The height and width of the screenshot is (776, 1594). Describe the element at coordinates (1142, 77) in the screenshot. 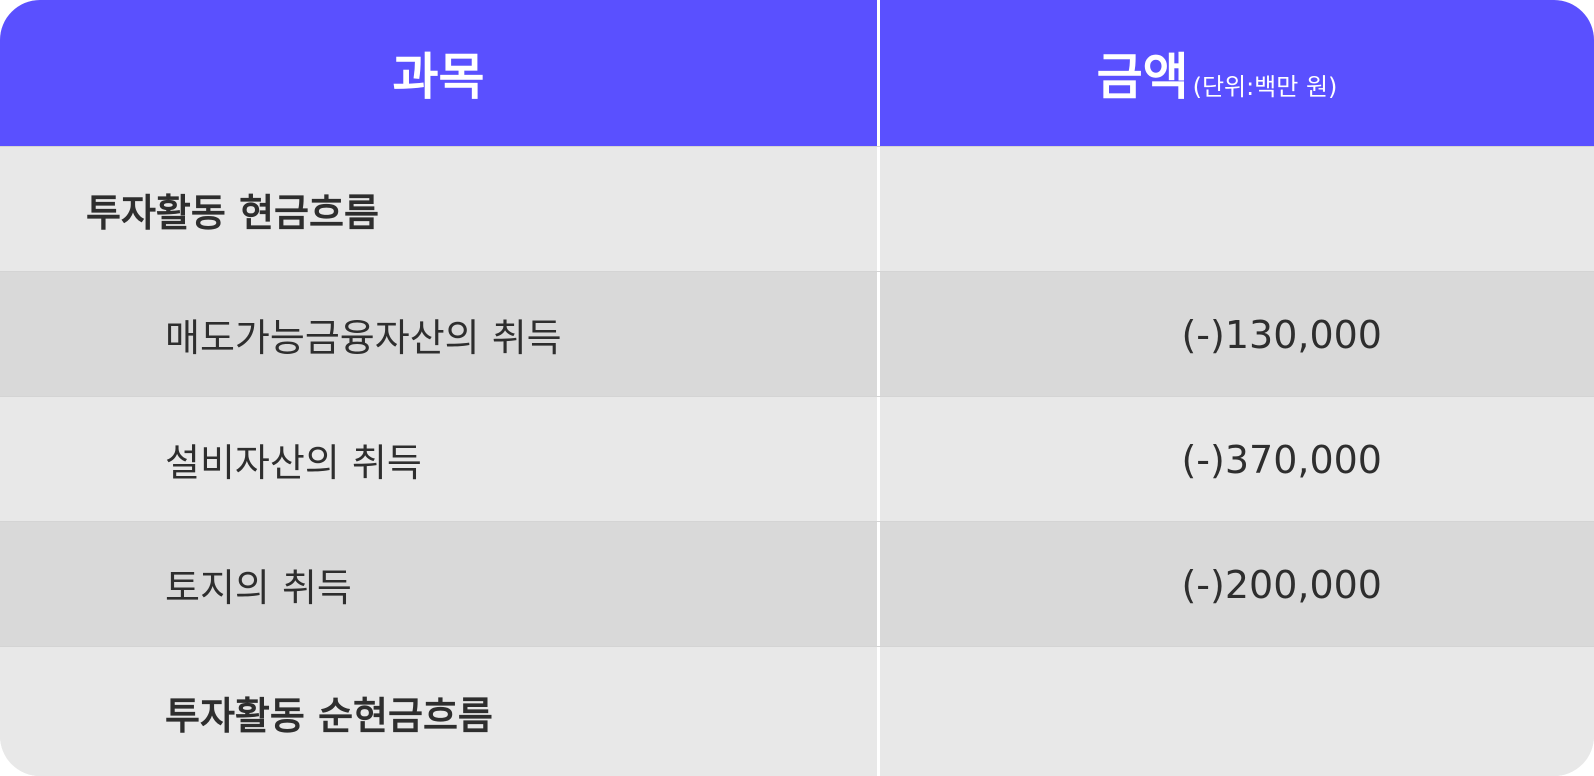

I see `header-amount-label: 금액` at that location.